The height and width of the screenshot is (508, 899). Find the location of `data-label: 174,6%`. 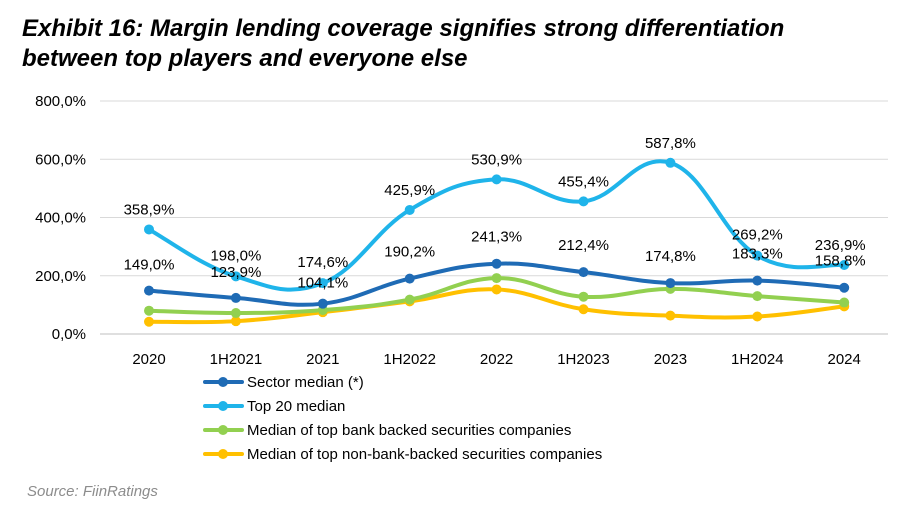

data-label: 174,6% is located at coordinates (322, 262).